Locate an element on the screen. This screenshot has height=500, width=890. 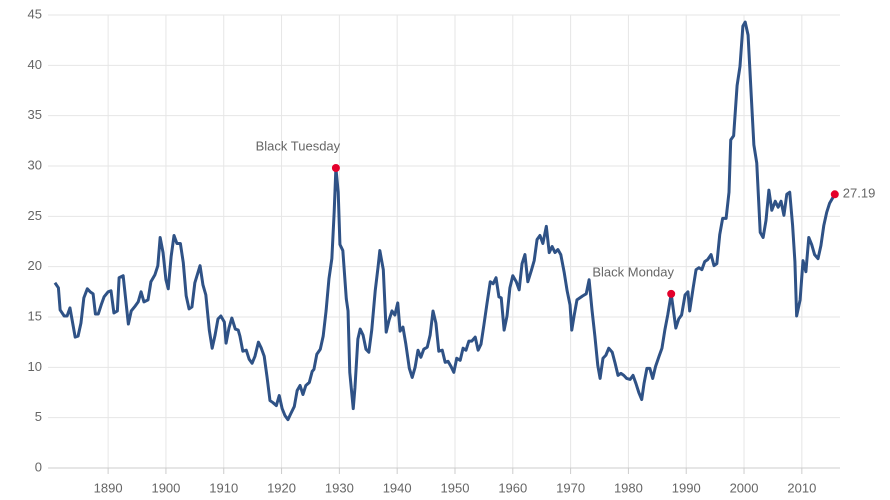
x-tick-label: 1960 is located at coordinates (512, 487).